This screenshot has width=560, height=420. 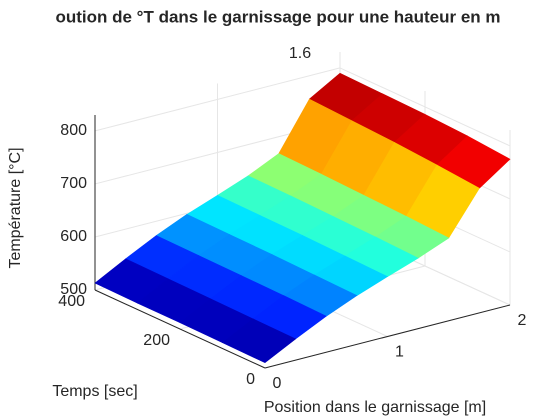 What do you see at coordinates (387, 336) in the screenshot?
I see `x-axis` at bounding box center [387, 336].